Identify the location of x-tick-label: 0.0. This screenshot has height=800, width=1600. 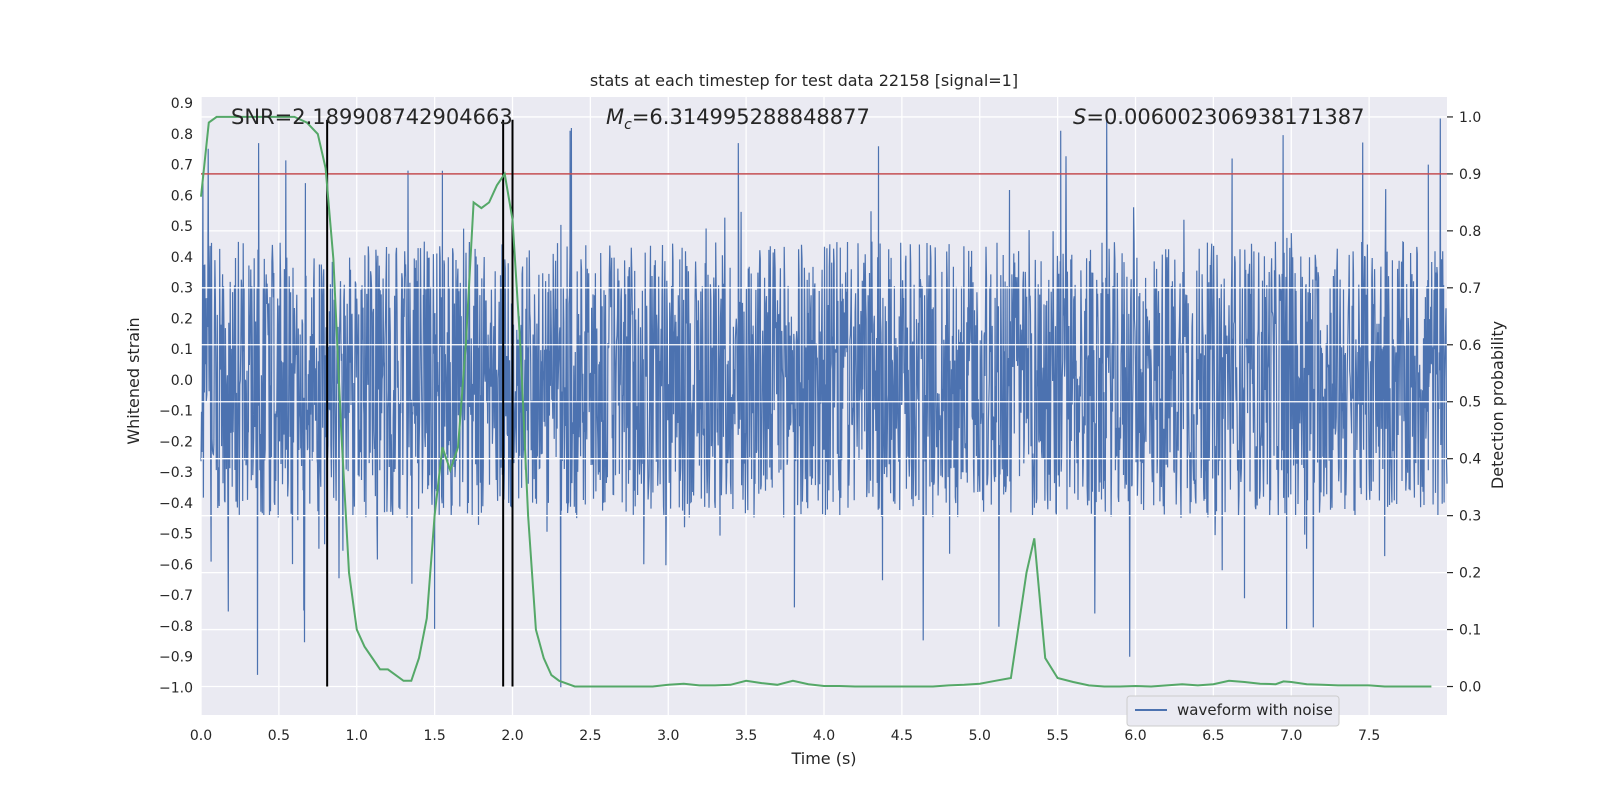
(201, 736).